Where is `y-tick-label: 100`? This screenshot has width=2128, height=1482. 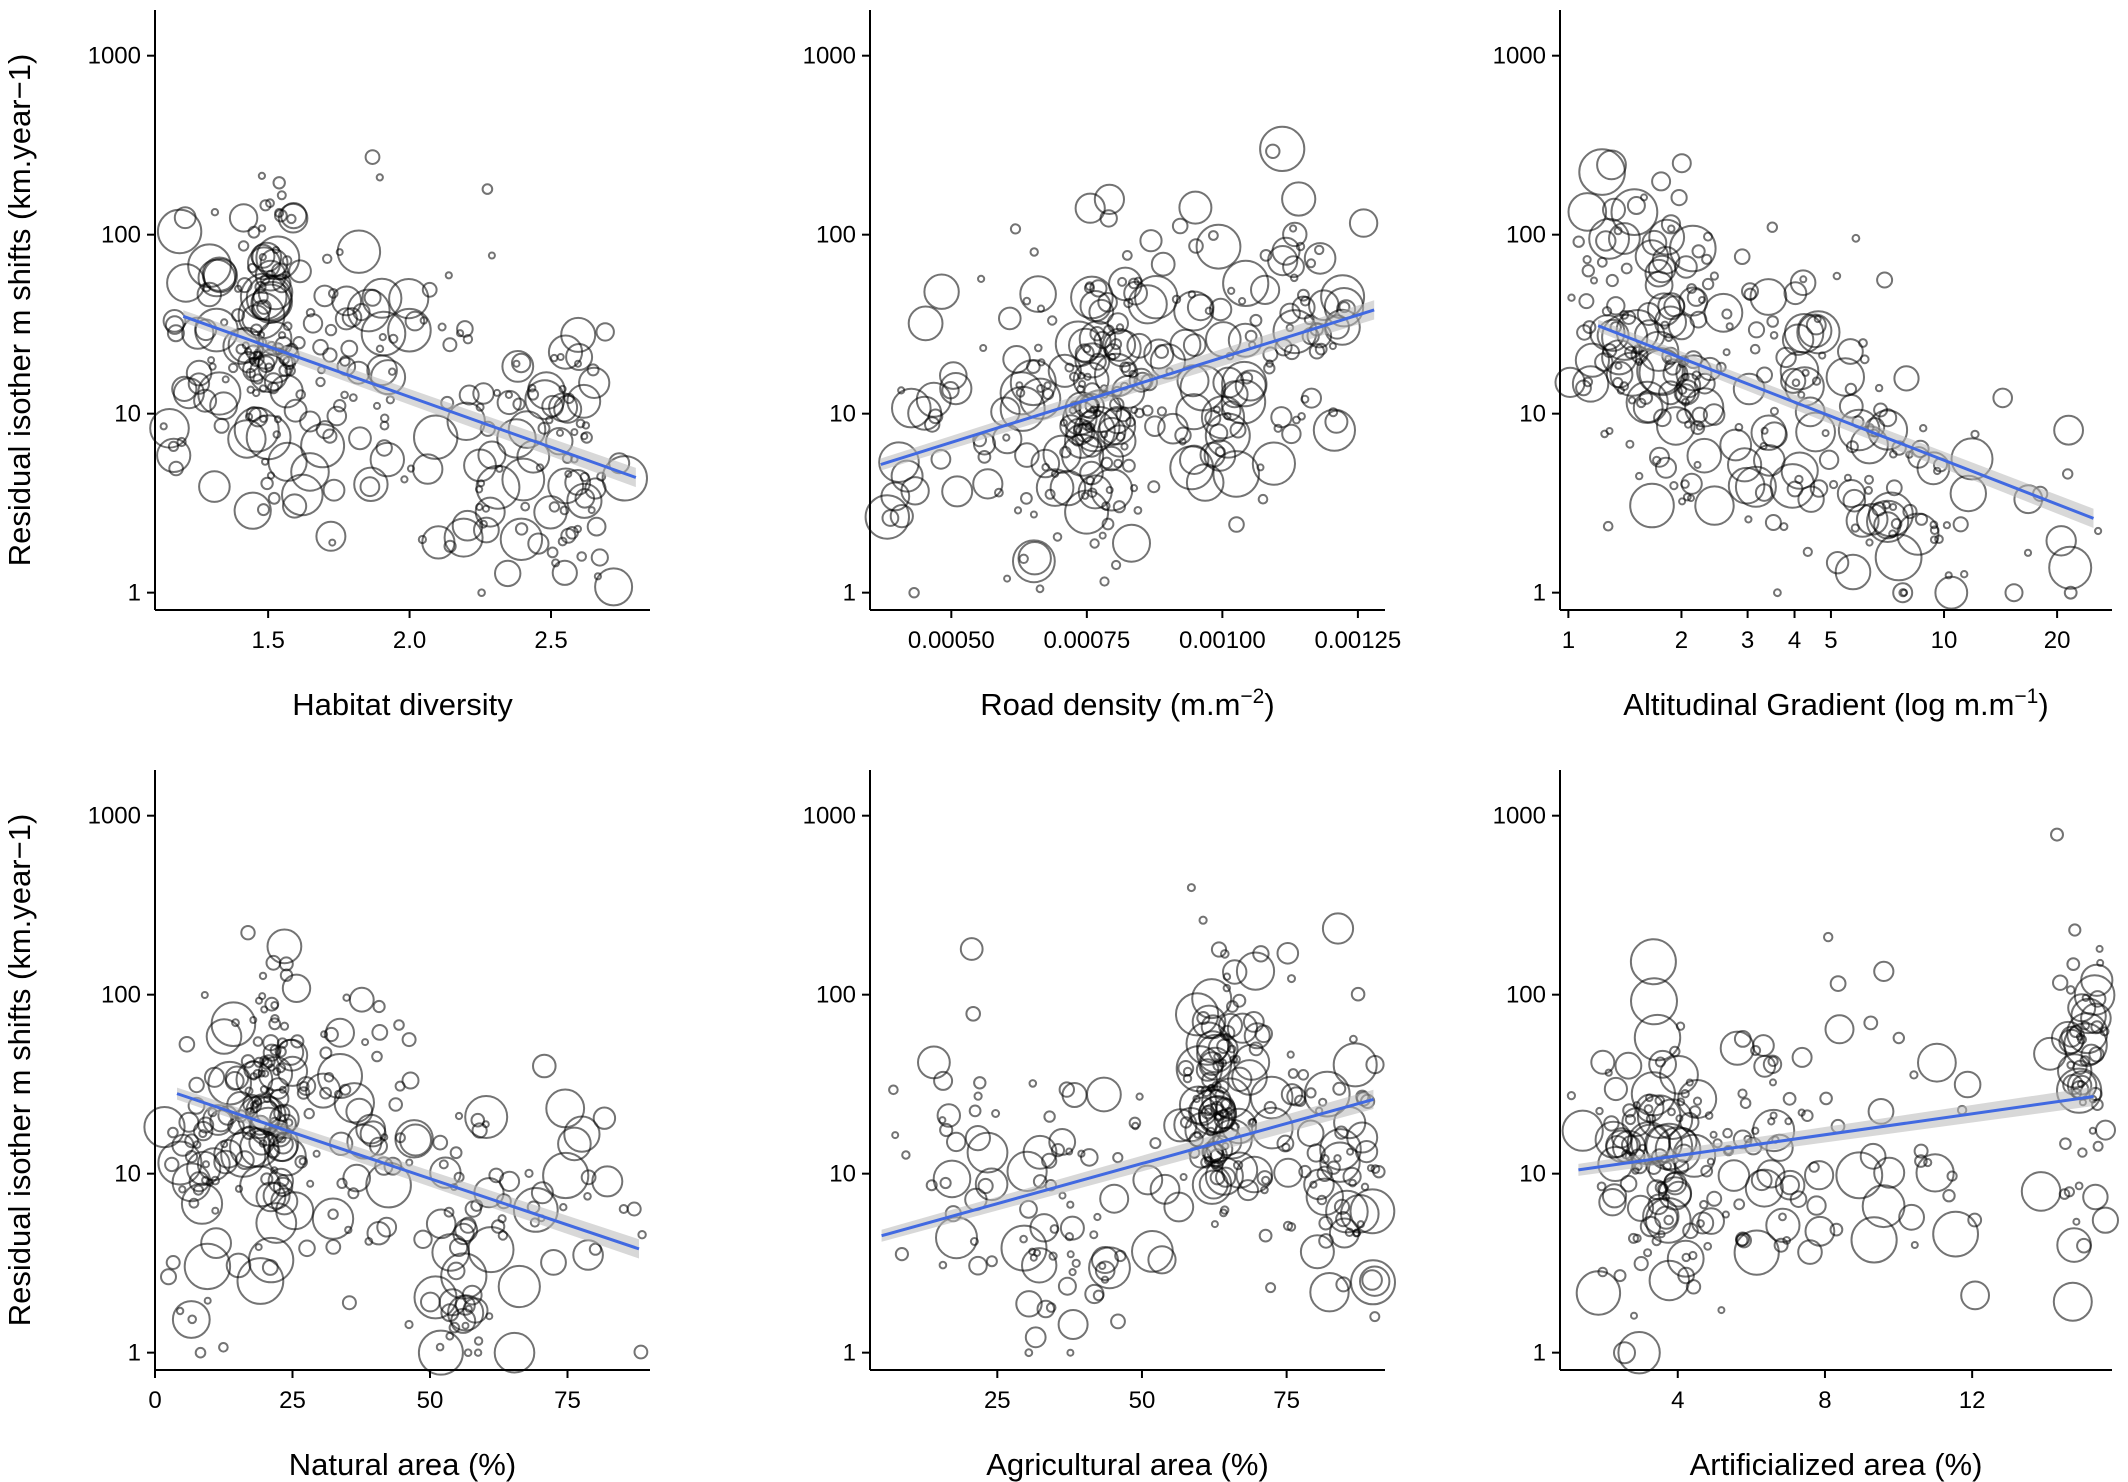
y-tick-label: 100 is located at coordinates (1526, 995).